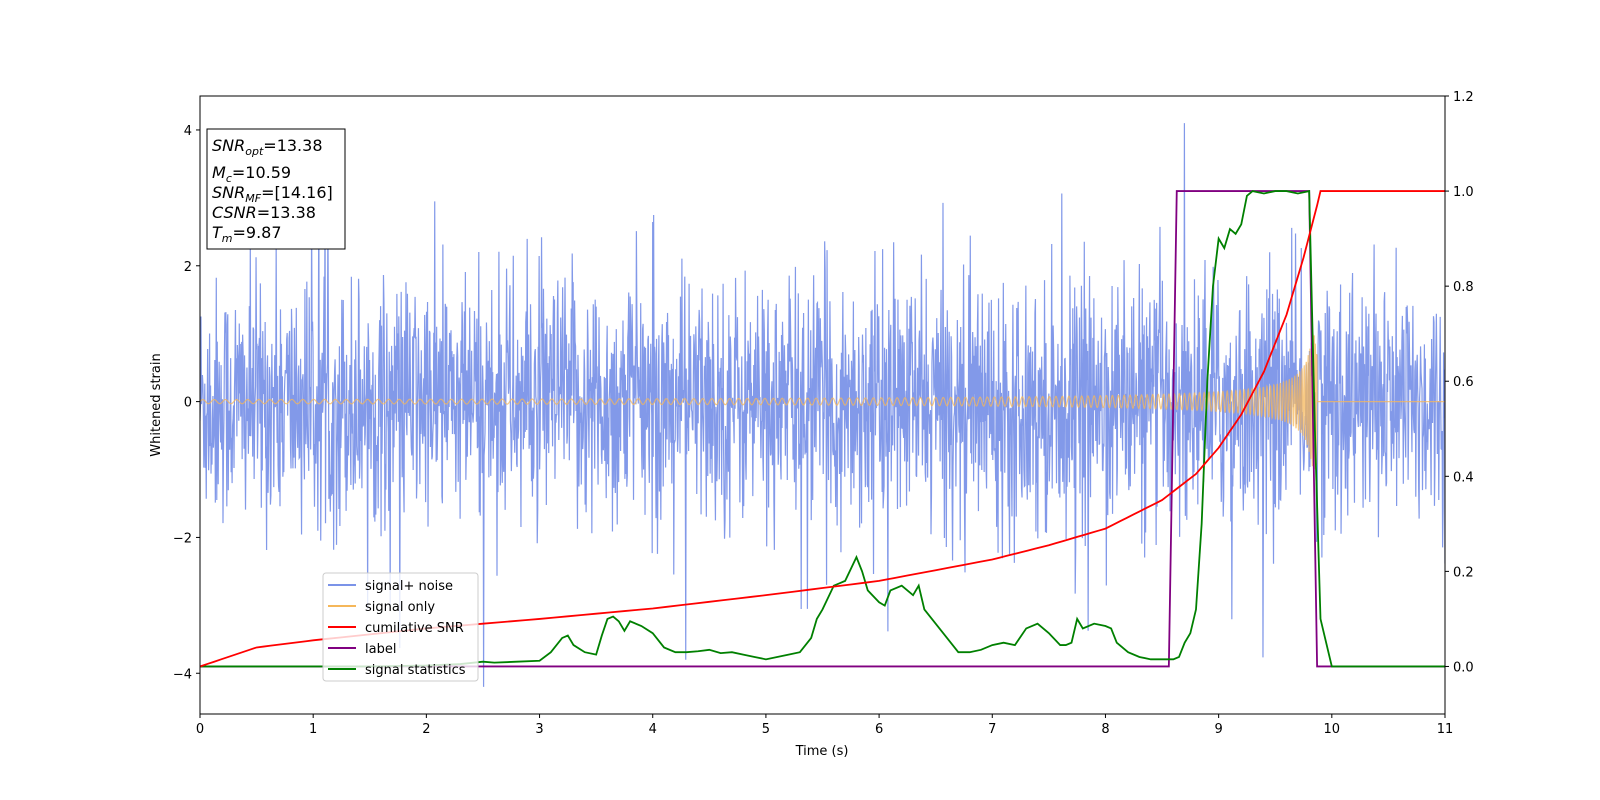 Image resolution: width=1600 pixels, height=800 pixels. I want to click on y2-tick-label-1.2: 1.2, so click(1463, 97).